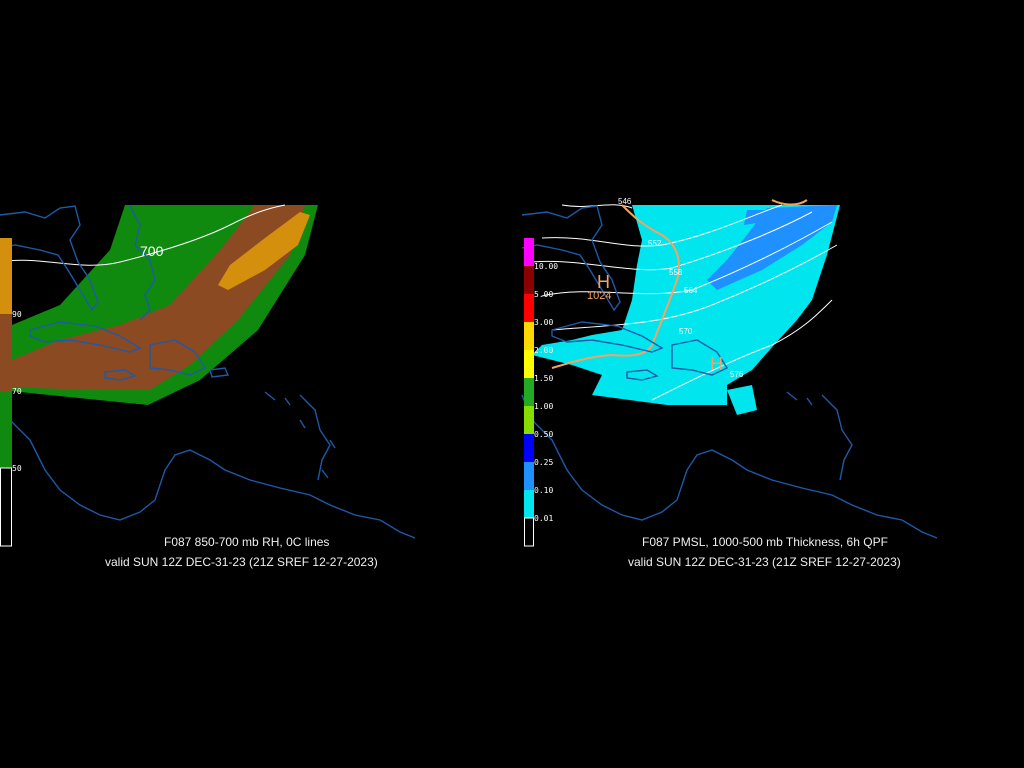 Image resolution: width=1024 pixels, height=768 pixels. What do you see at coordinates (17, 391) in the screenshot?
I see `scale-label-70: 70` at bounding box center [17, 391].